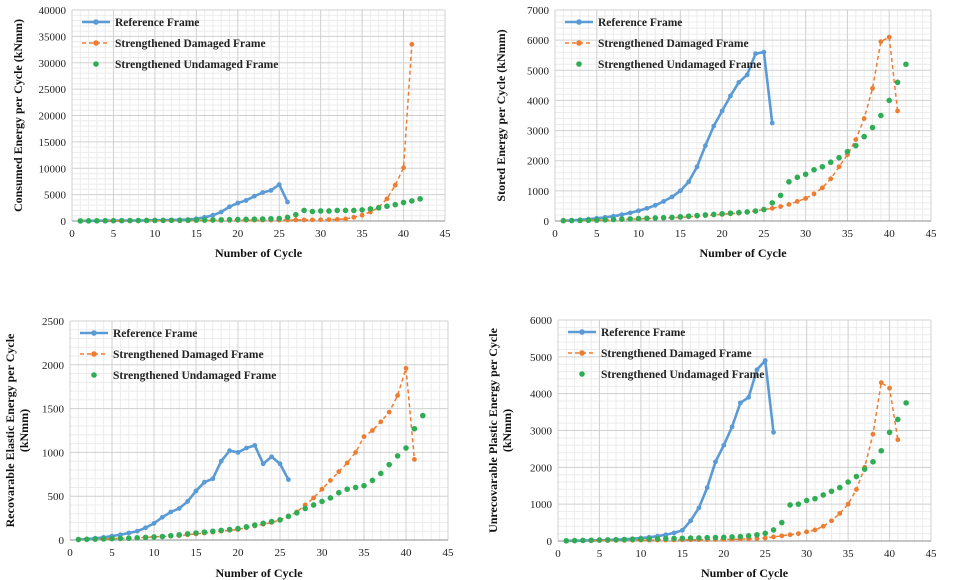  I want to click on y-tick-label: 10000, so click(53, 169).